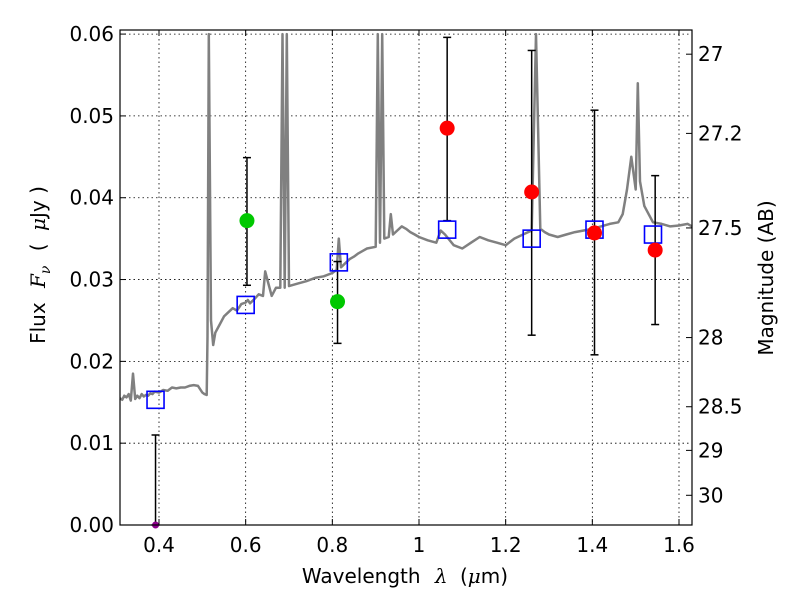 This screenshot has width=800, height=600. Describe the element at coordinates (91, 361) in the screenshot. I see `y-tick-label: 0.02` at that location.